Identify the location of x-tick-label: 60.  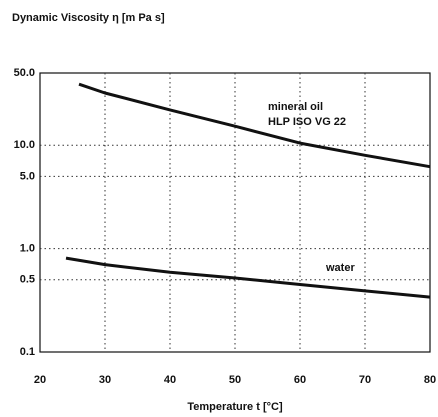
(300, 380).